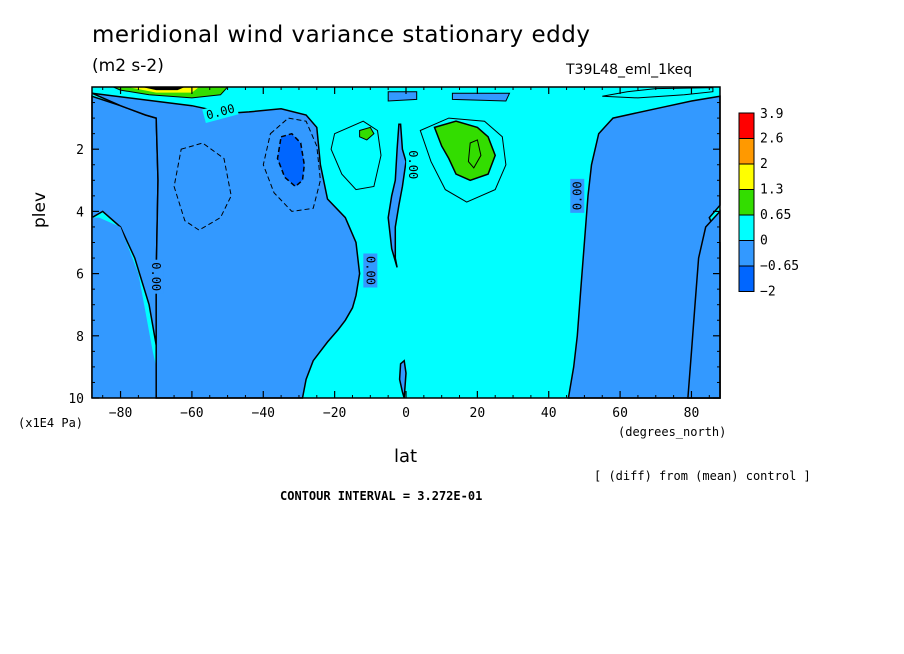 The height and width of the screenshot is (654, 904). Describe the element at coordinates (76, 399) in the screenshot. I see `y-tick-label: 10` at that location.